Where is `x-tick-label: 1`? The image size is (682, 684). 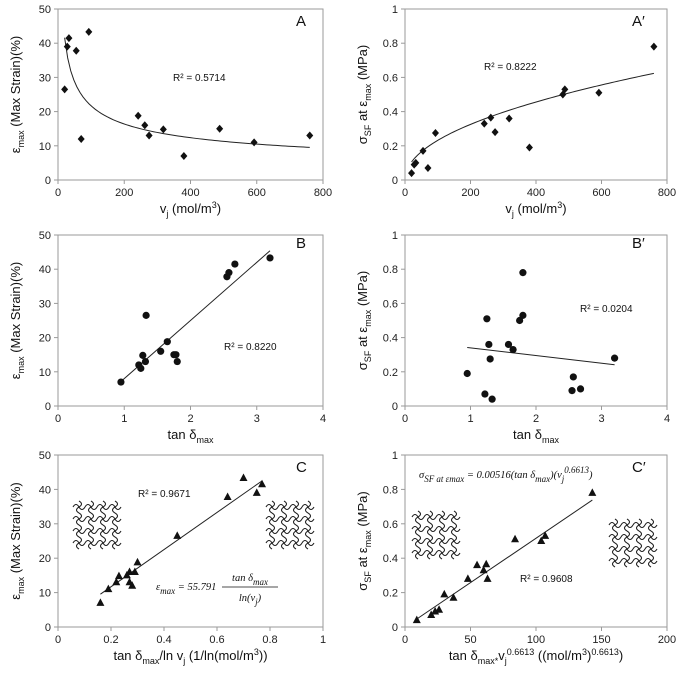
x-tick-label: 1 is located at coordinates (323, 640).